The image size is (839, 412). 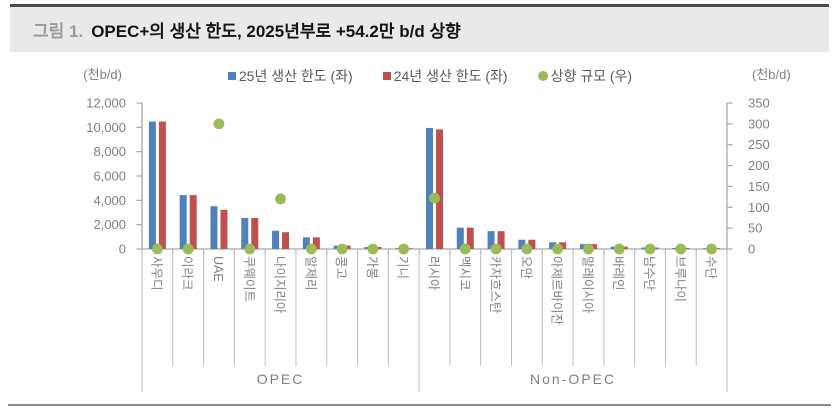 What do you see at coordinates (450, 76) in the screenshot?
I see `legend-label: 24년 생산 한도 (좌)` at bounding box center [450, 76].